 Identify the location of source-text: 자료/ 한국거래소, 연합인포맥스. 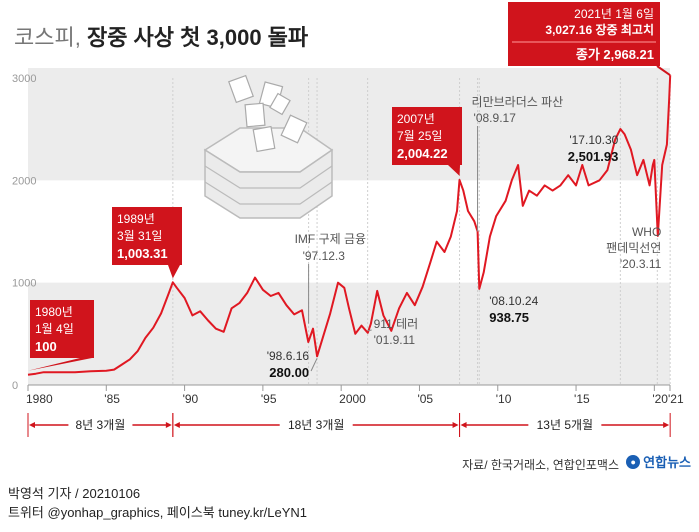
(540, 465).